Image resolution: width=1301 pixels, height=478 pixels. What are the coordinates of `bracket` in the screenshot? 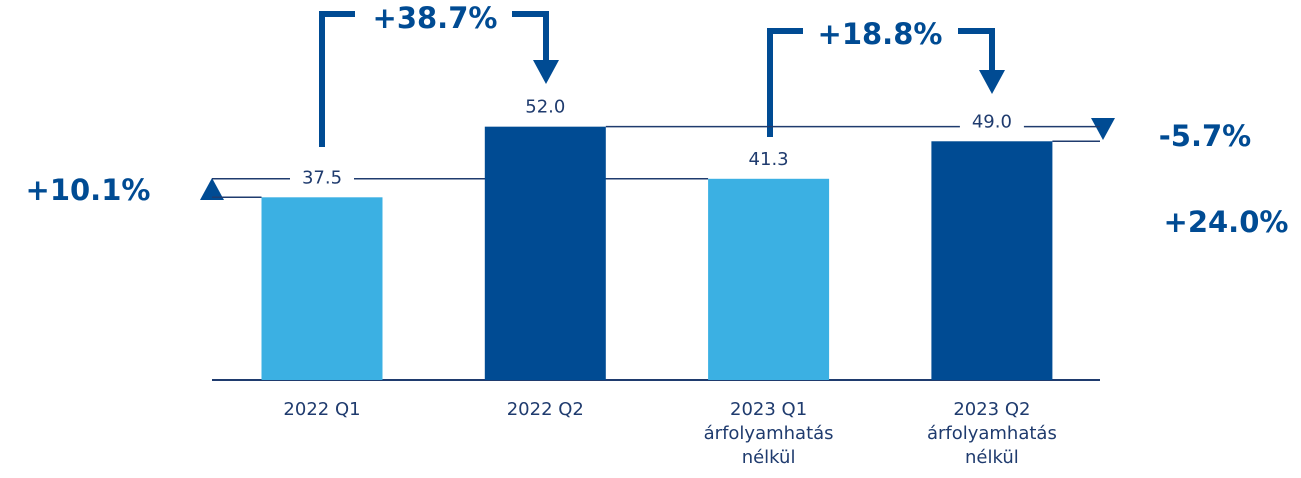 It's located at (657, 79).